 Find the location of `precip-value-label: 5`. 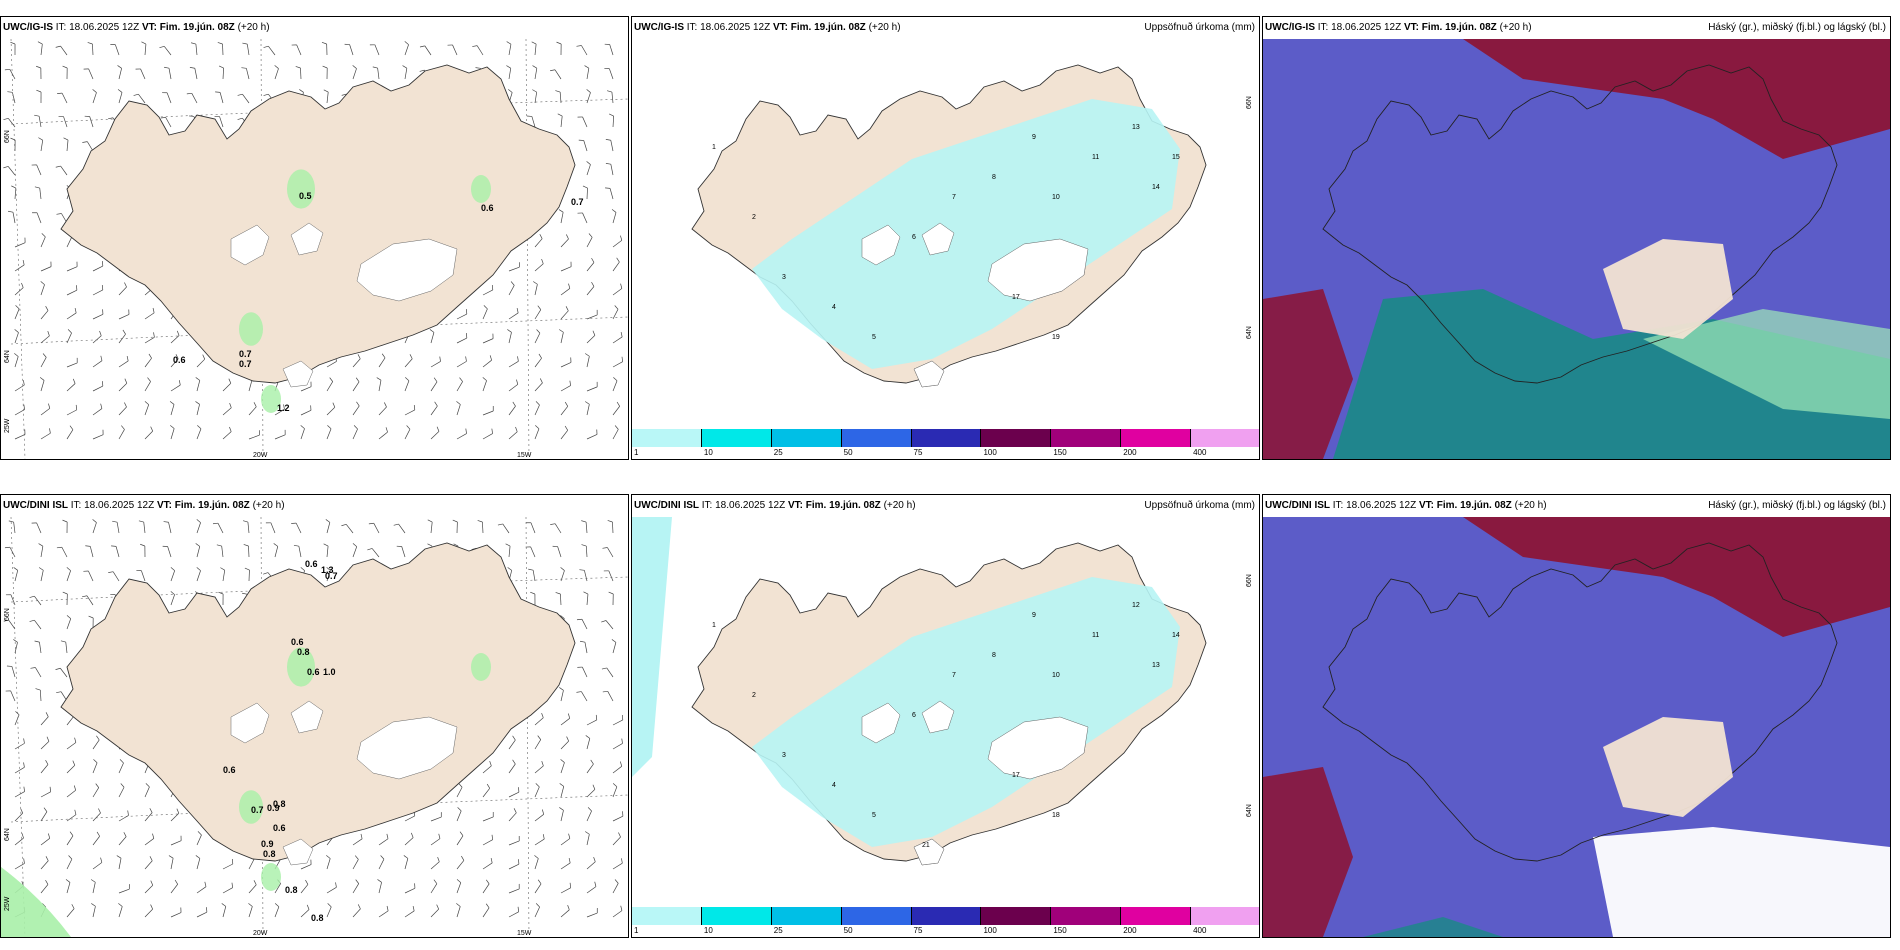

precip-value-label: 5 is located at coordinates (874, 815).